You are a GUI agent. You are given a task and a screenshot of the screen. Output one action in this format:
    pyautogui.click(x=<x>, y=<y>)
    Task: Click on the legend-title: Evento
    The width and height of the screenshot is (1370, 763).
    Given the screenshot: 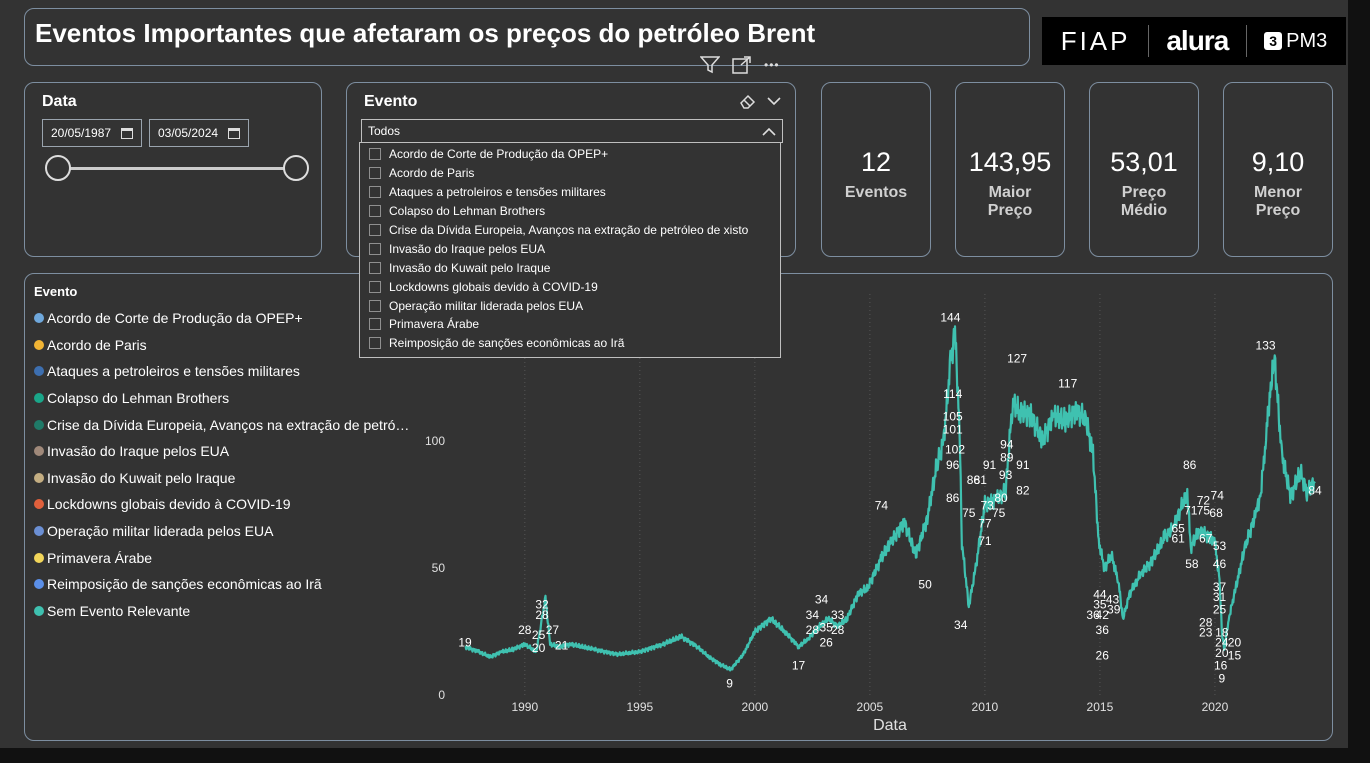 What is the action you would take?
    pyautogui.click(x=56, y=291)
    